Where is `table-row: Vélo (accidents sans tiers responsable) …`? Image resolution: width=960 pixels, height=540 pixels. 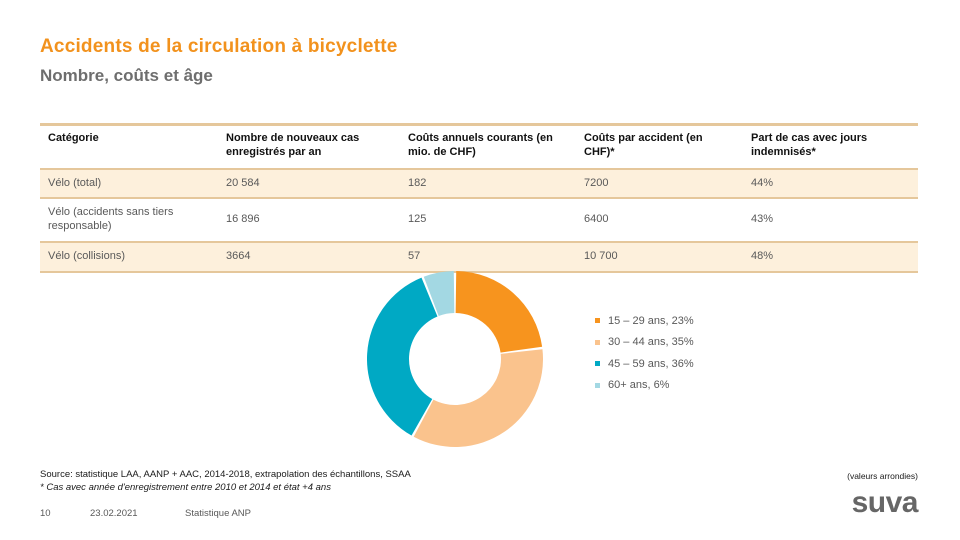 table-row: Vélo (accidents sans tiers responsable) … is located at coordinates (479, 220).